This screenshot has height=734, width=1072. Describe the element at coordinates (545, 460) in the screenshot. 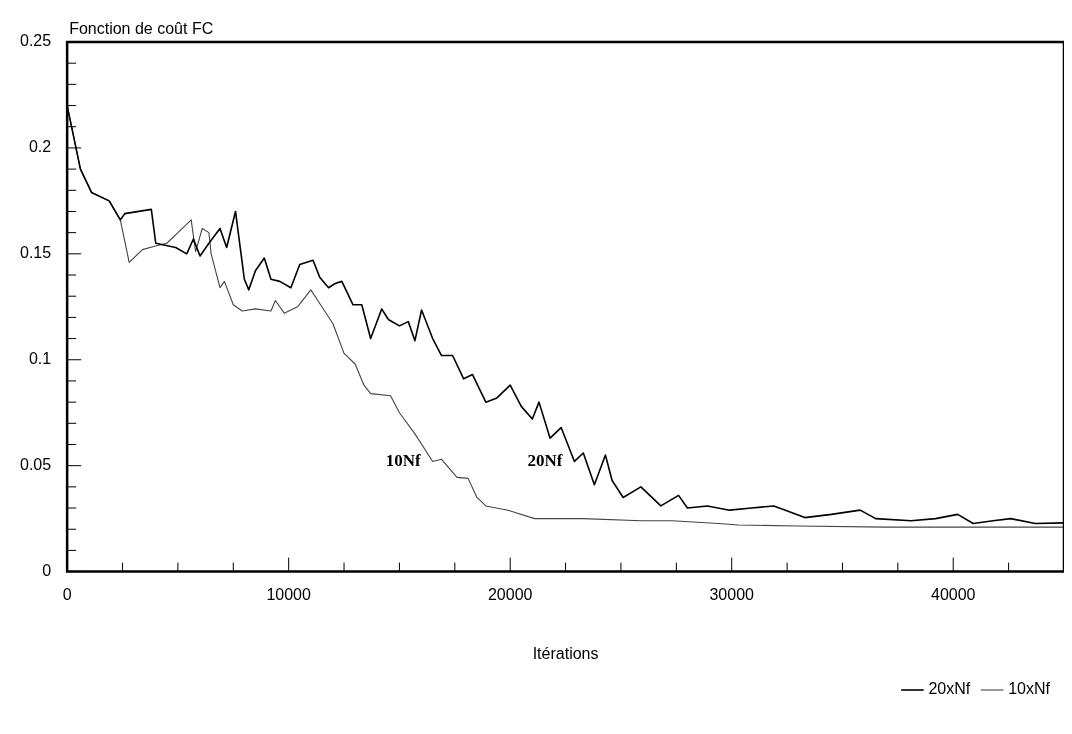

I see `annotation: 20Nf` at that location.